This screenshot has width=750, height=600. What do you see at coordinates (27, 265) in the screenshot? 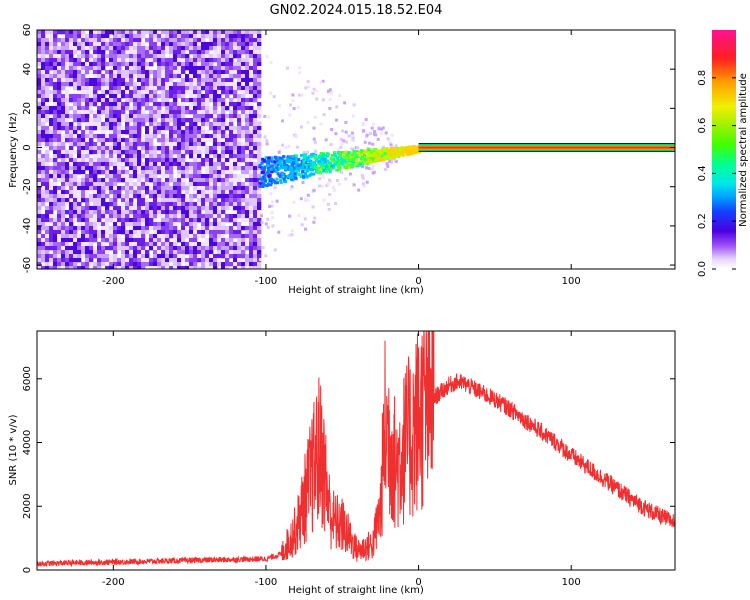
I see `y-tick-label: -60` at bounding box center [27, 265].